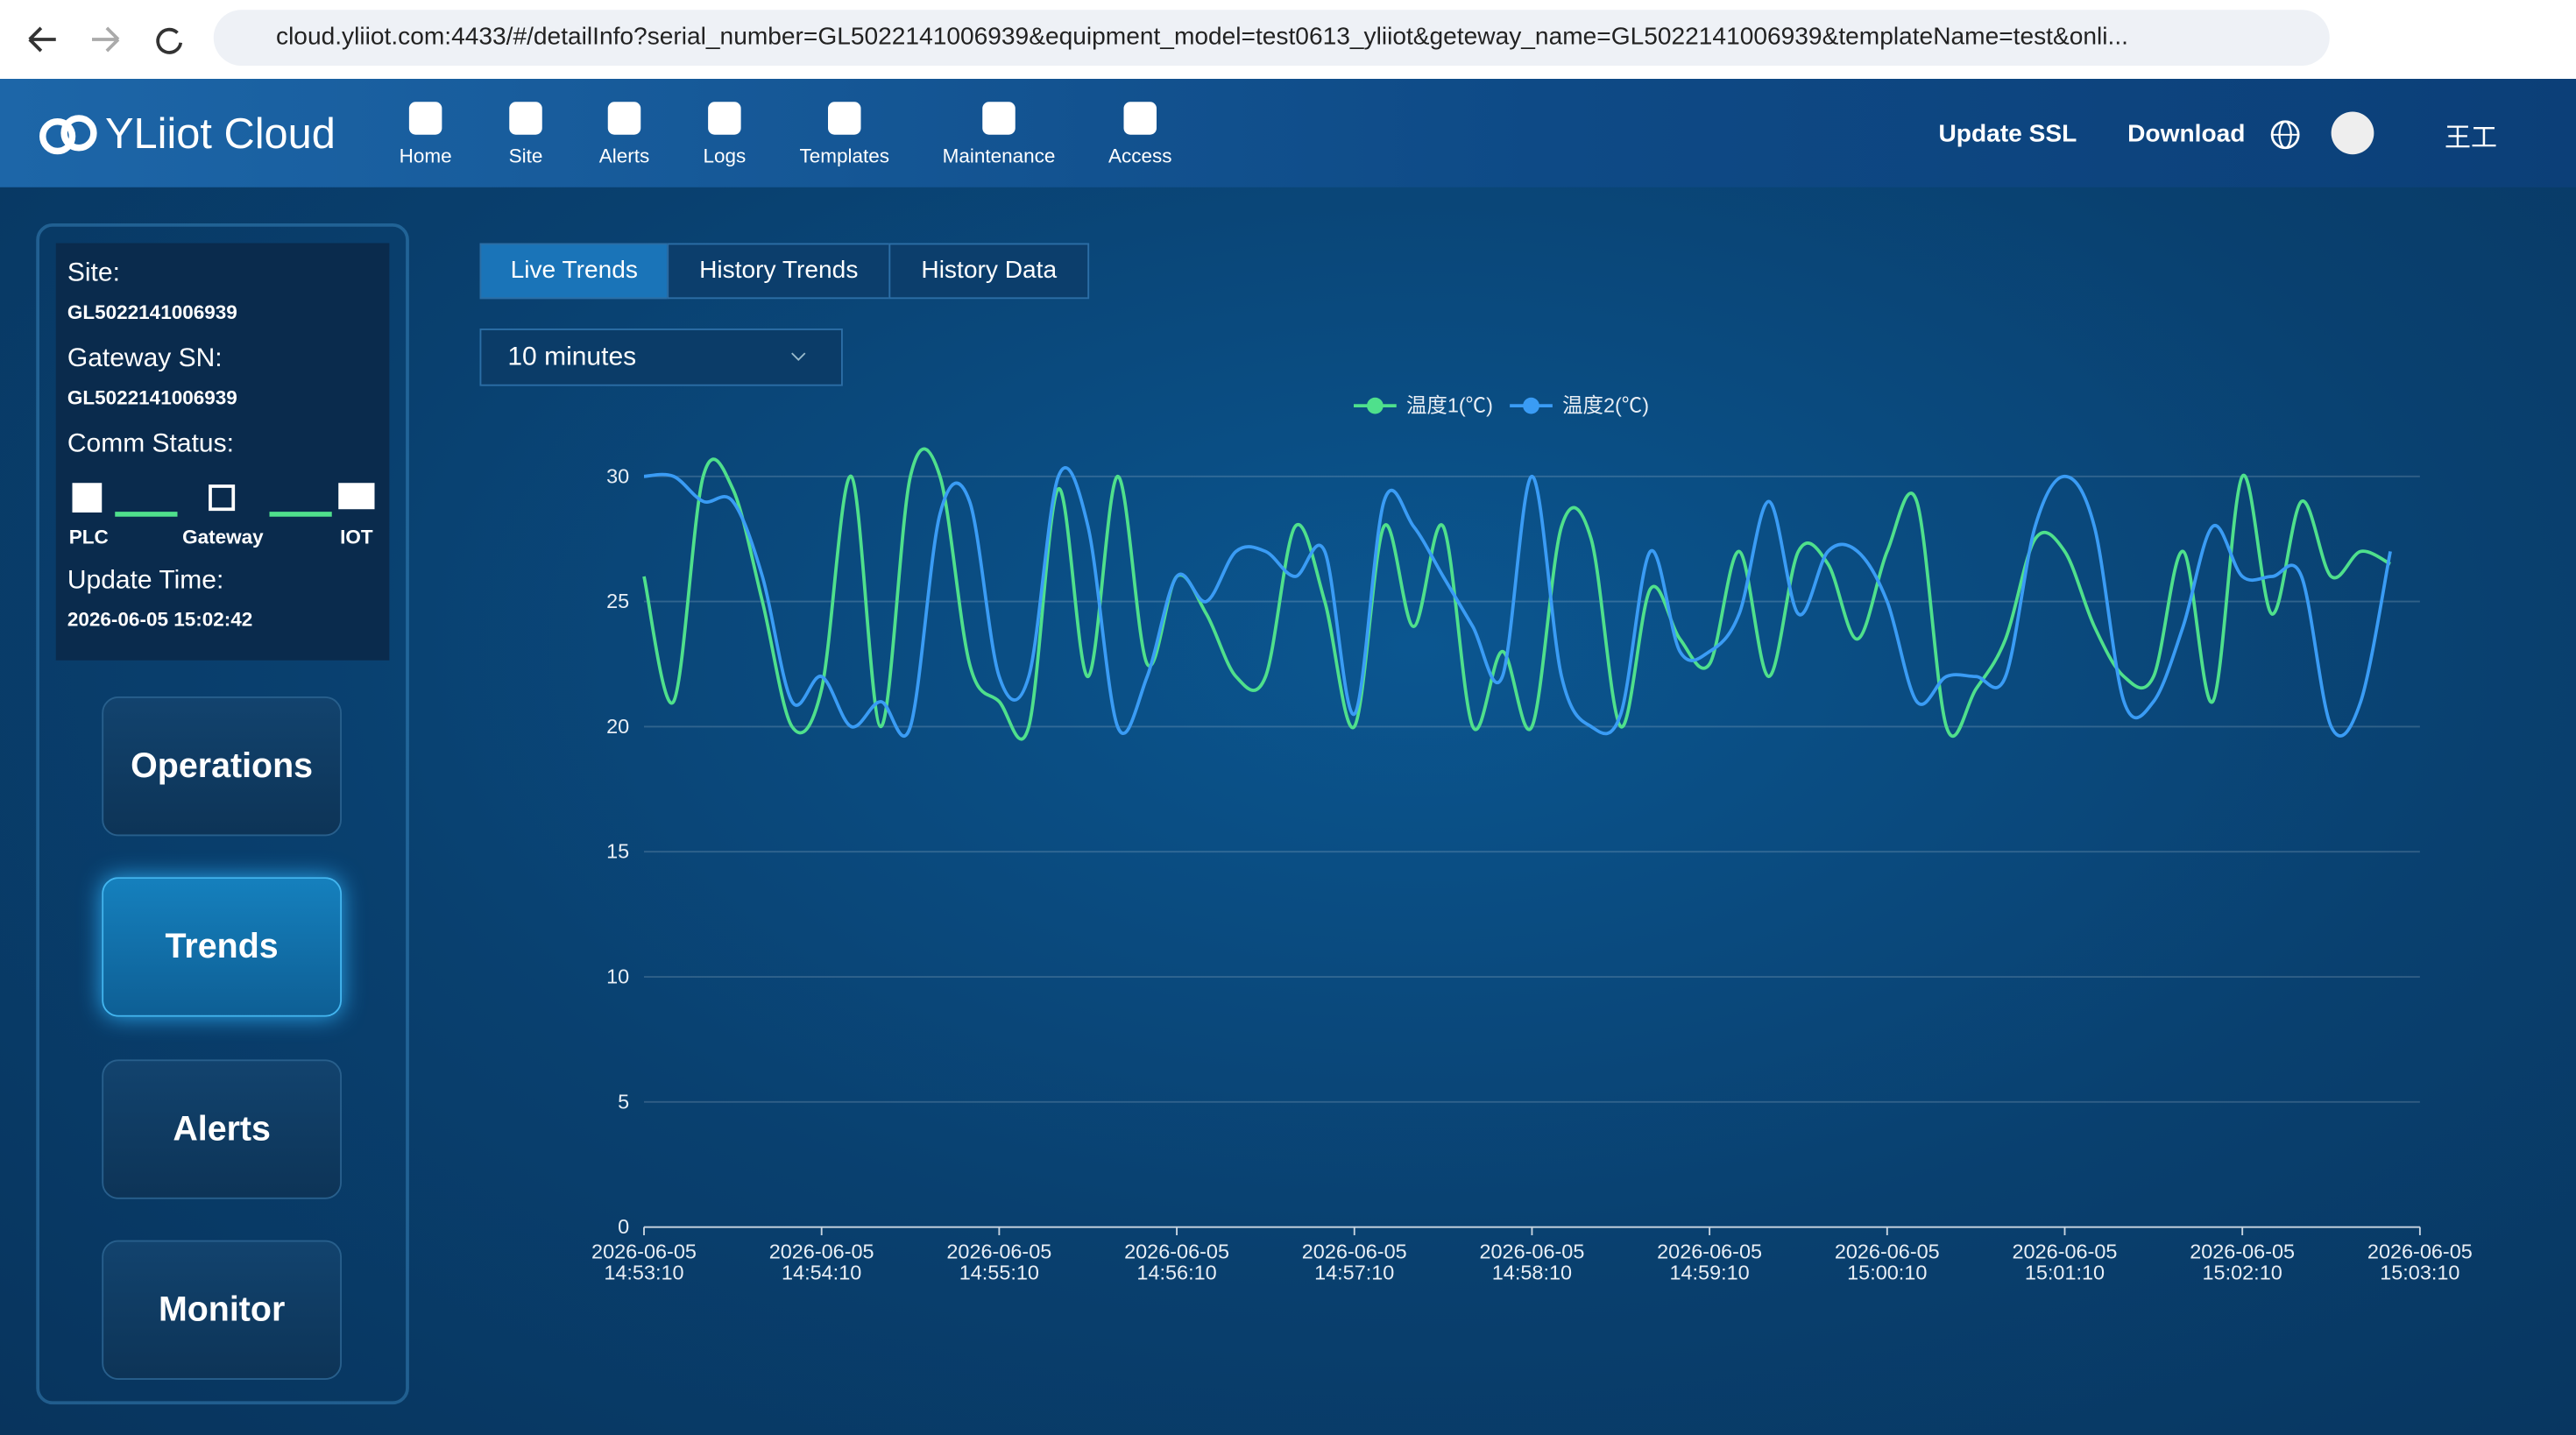  I want to click on nav-item: Site, so click(526, 134).